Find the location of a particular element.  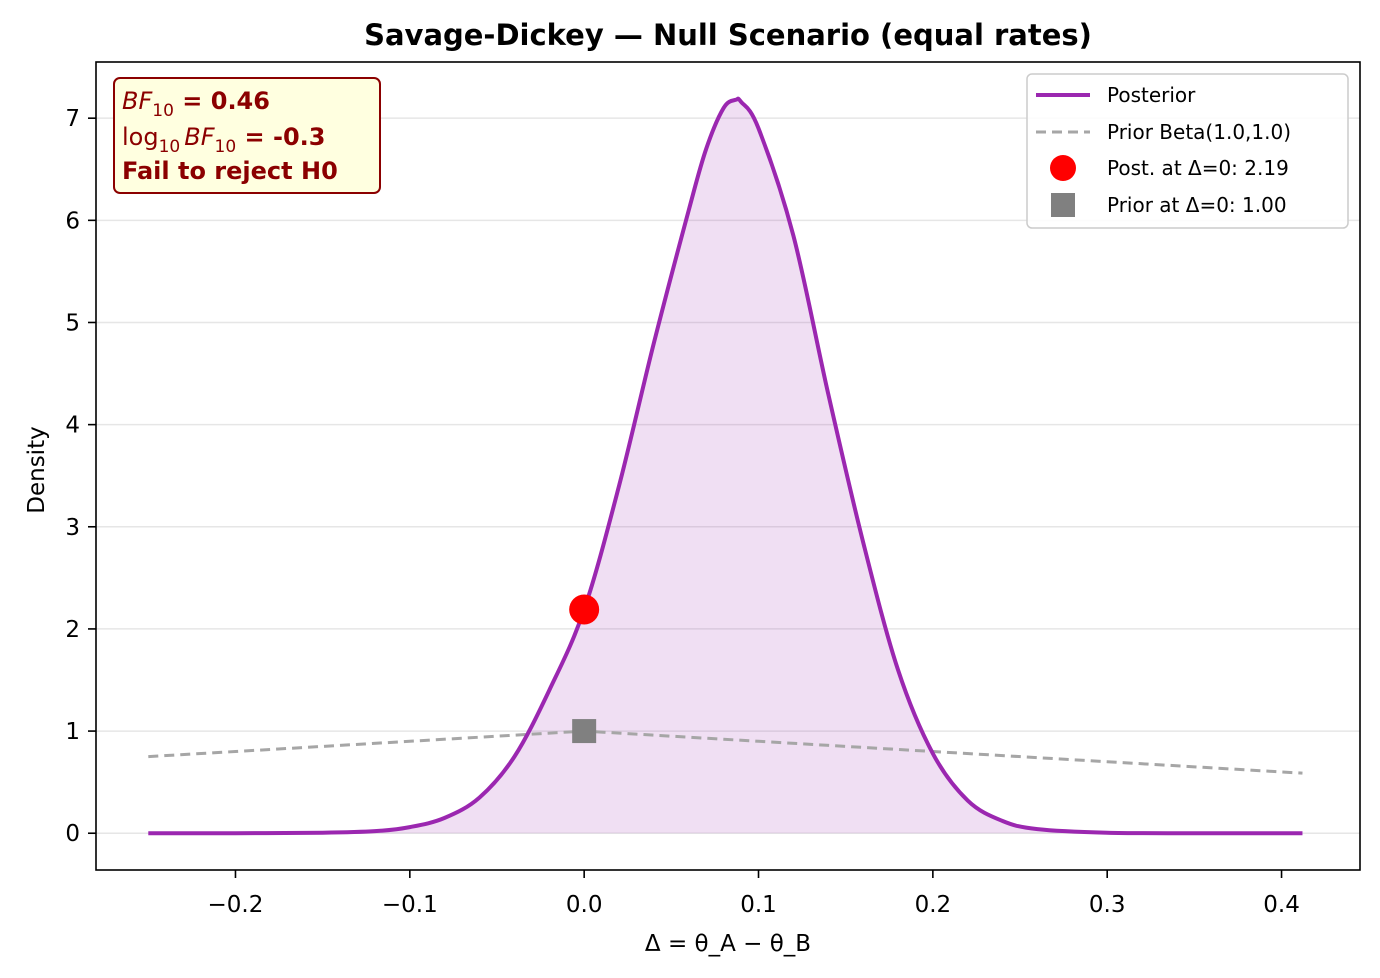

y-tick-label: 3 is located at coordinates (72, 528).